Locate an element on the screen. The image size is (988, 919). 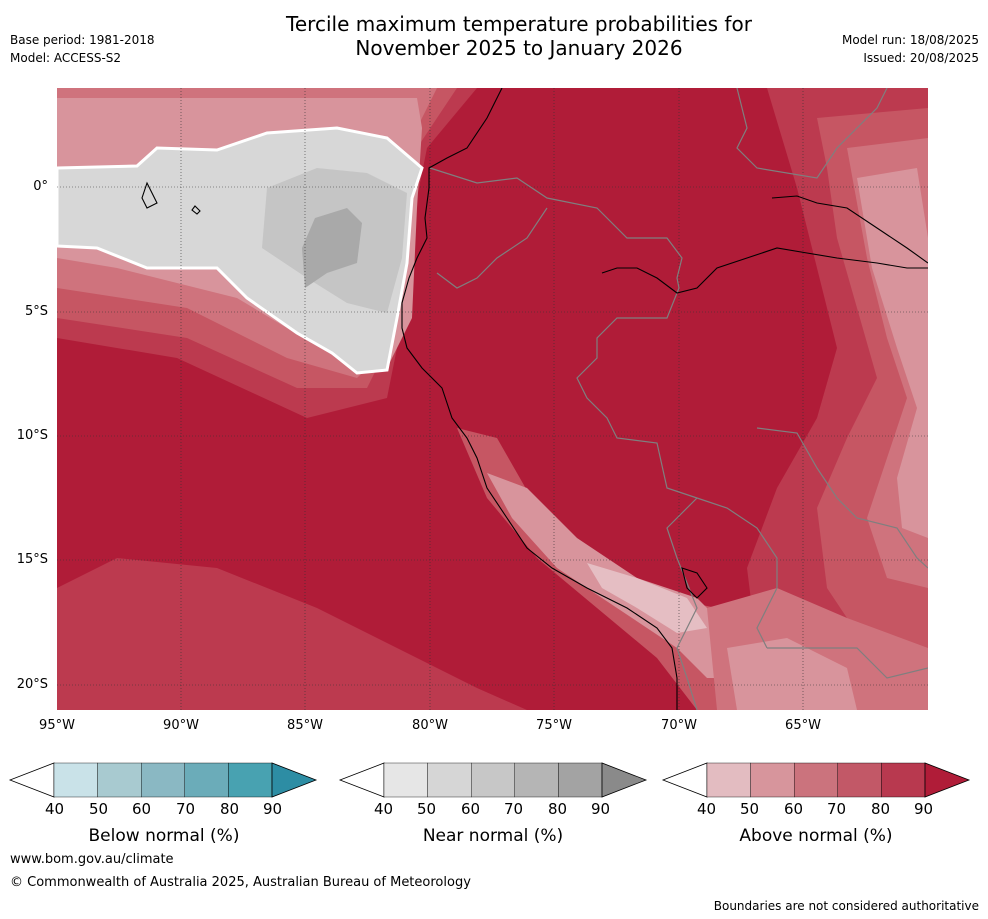
lon-label-90w: 90°W is located at coordinates (181, 725).